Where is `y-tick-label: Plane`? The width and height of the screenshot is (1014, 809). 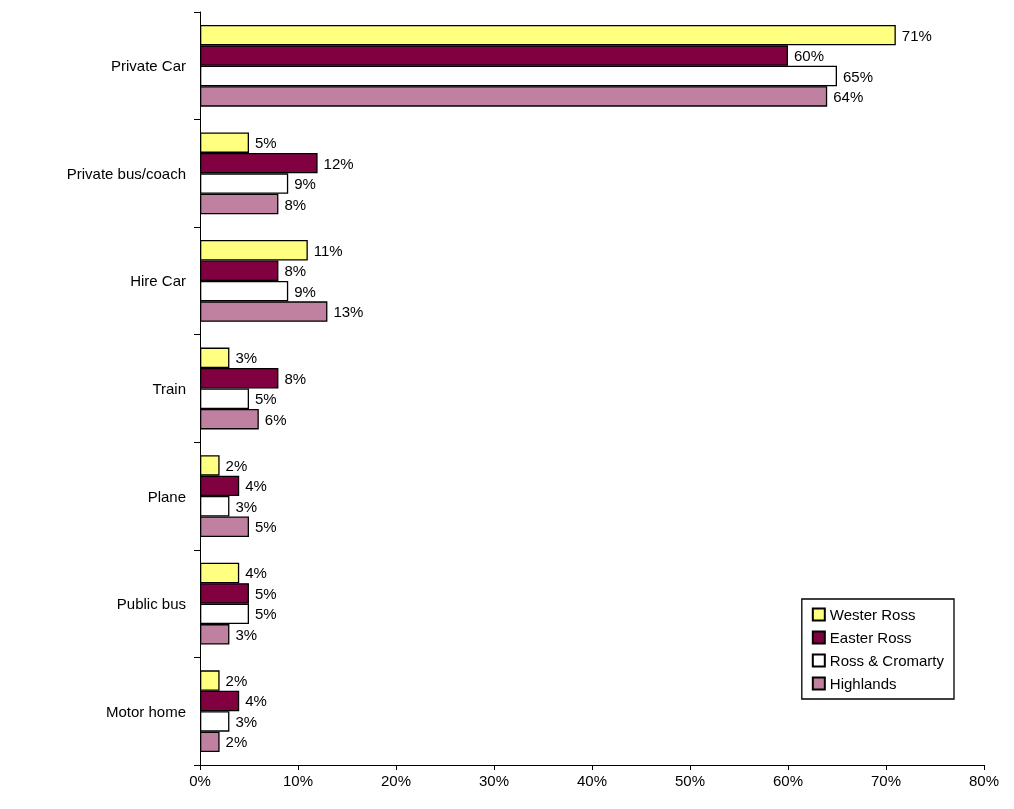
y-tick-label: Plane is located at coordinates (166, 496).